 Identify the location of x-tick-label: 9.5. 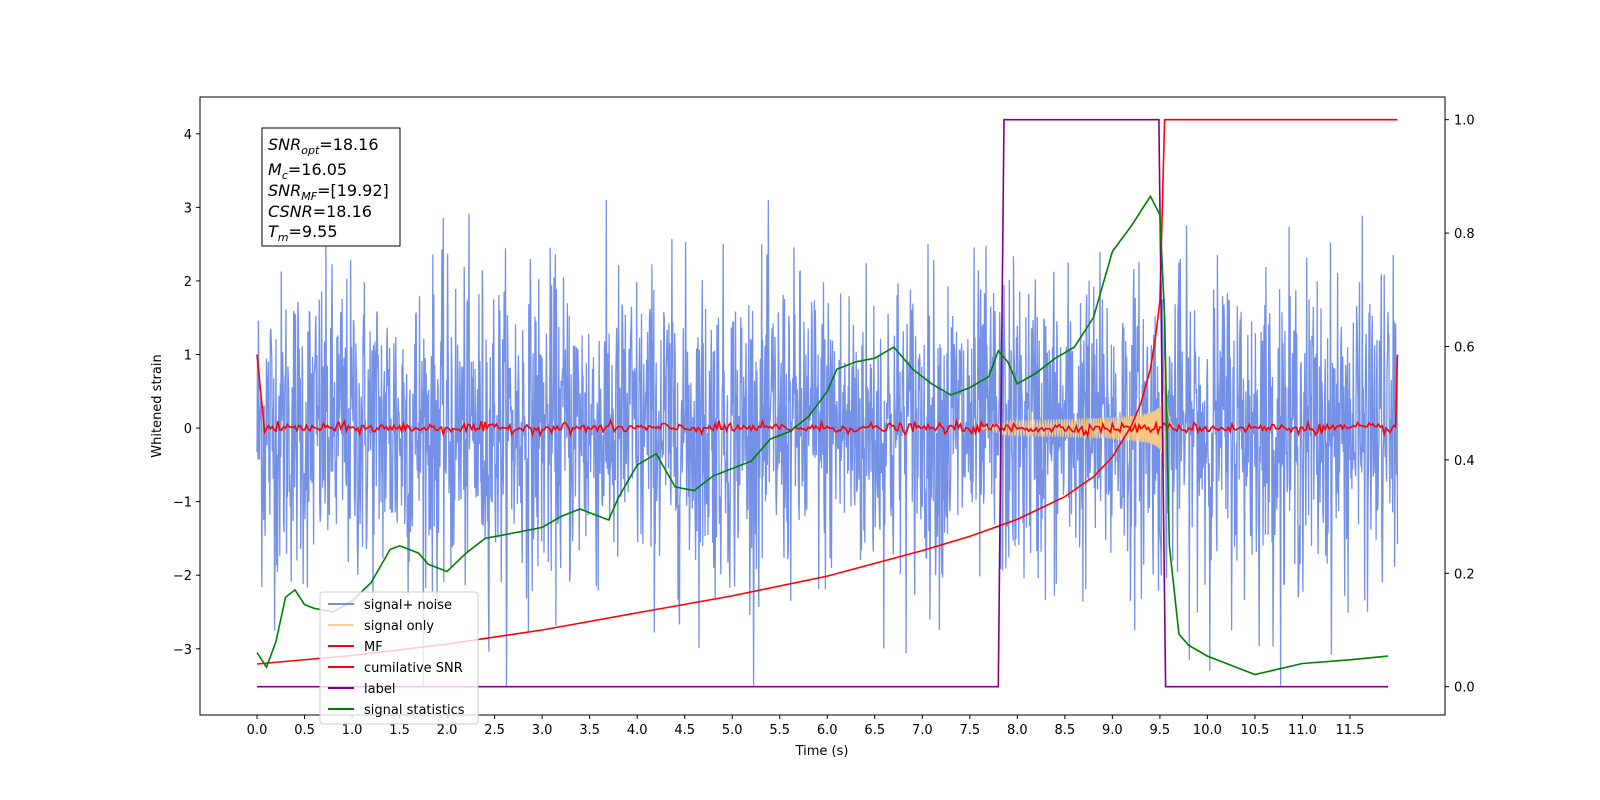
(1160, 730).